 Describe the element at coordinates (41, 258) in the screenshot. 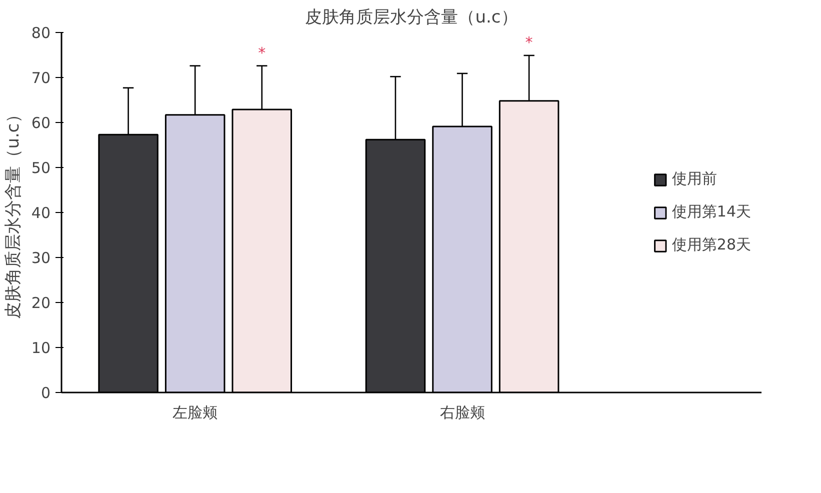

I see `y-tick-label: 30` at that location.